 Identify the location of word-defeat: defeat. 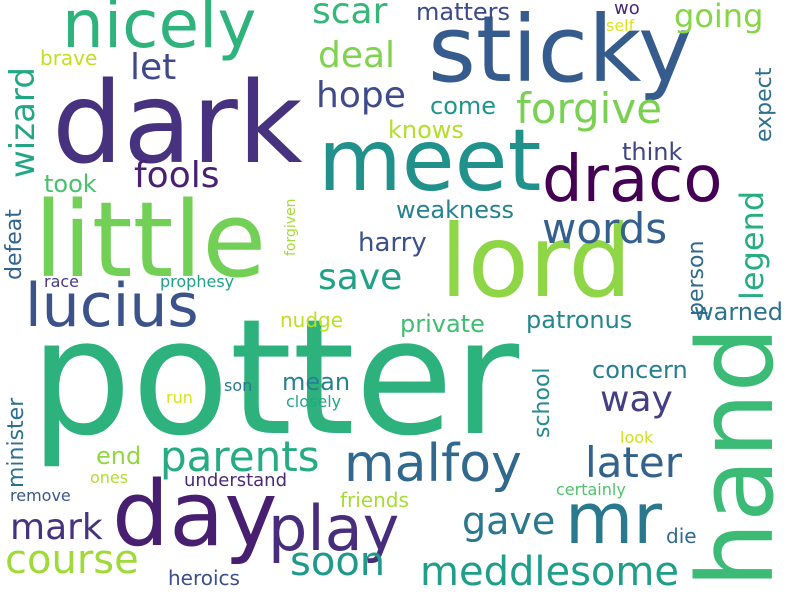
(14, 244).